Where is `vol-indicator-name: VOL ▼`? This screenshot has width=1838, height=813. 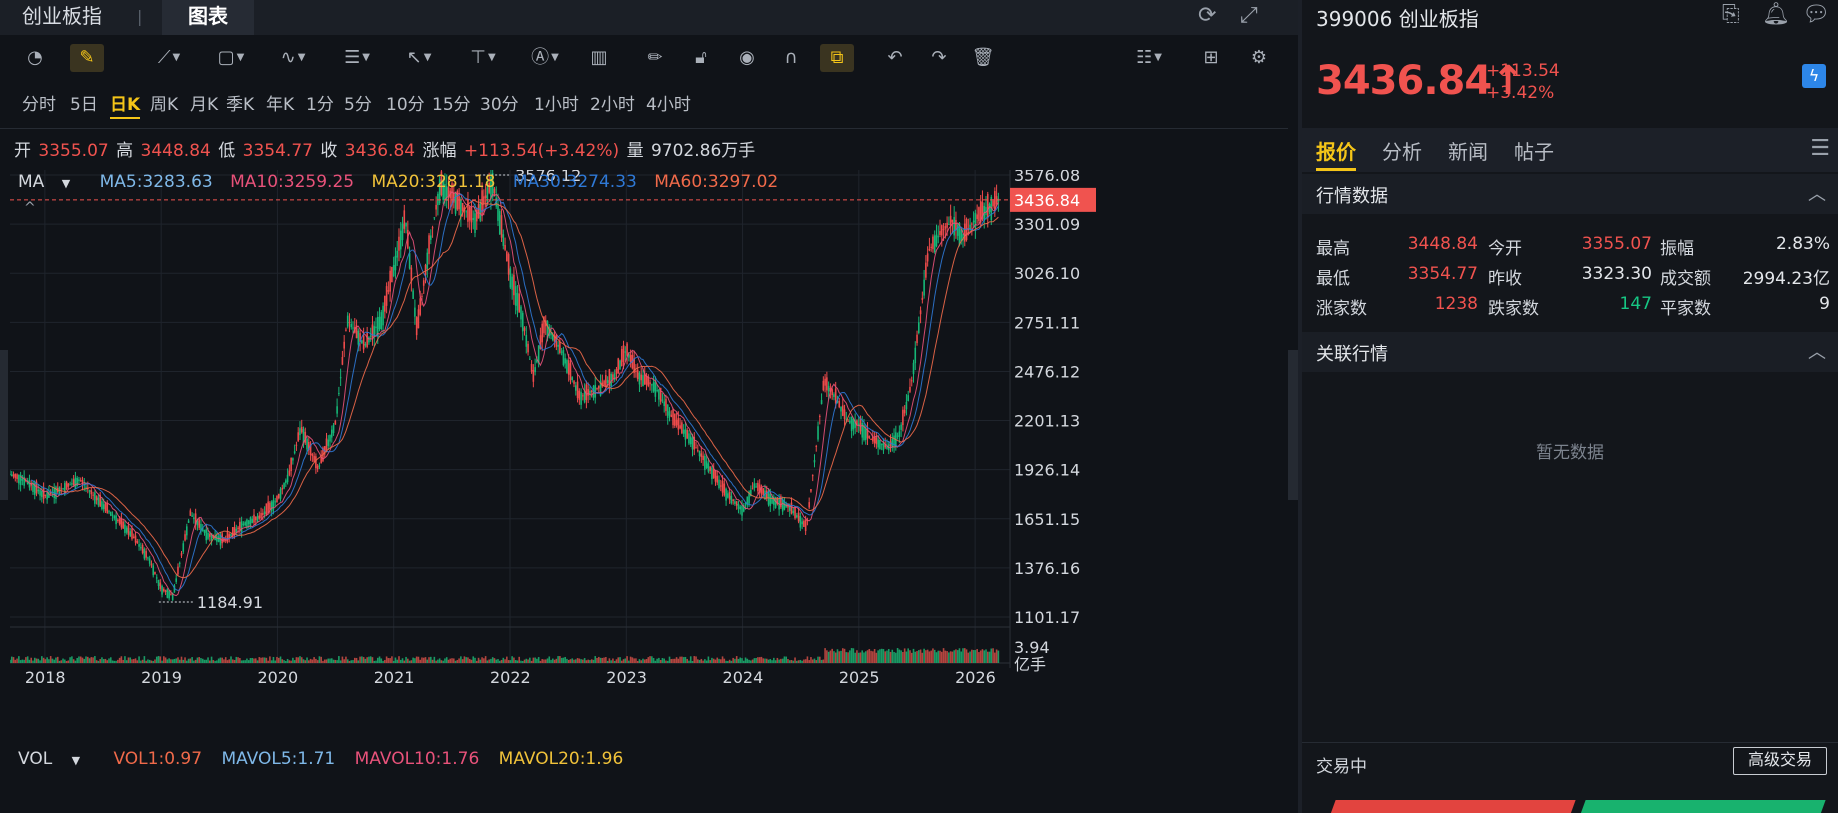
vol-indicator-name: VOL ▼ is located at coordinates (49, 759).